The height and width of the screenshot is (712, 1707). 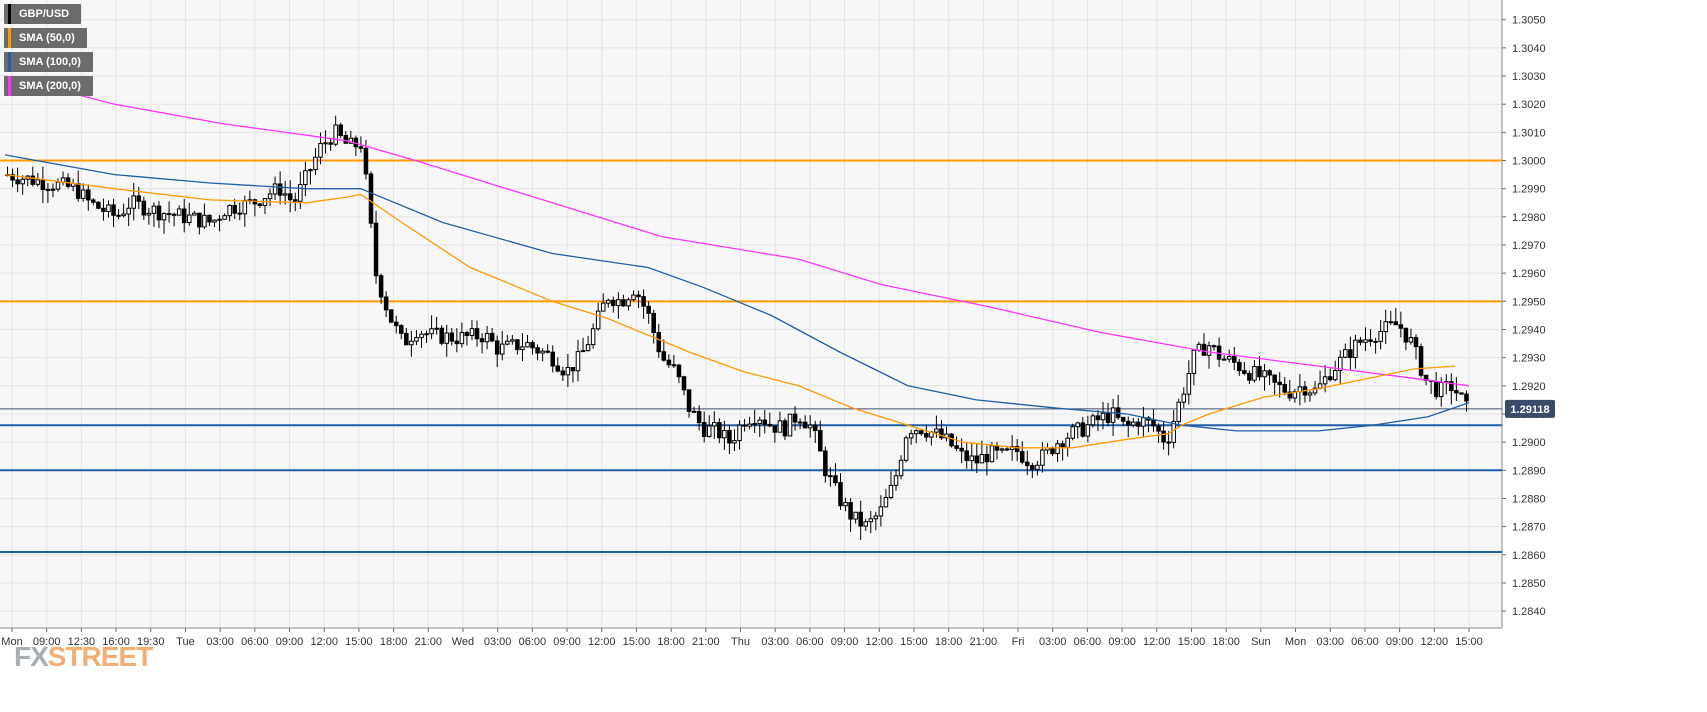 What do you see at coordinates (1529, 105) in the screenshot?
I see `y-tick-label: 1.3020` at bounding box center [1529, 105].